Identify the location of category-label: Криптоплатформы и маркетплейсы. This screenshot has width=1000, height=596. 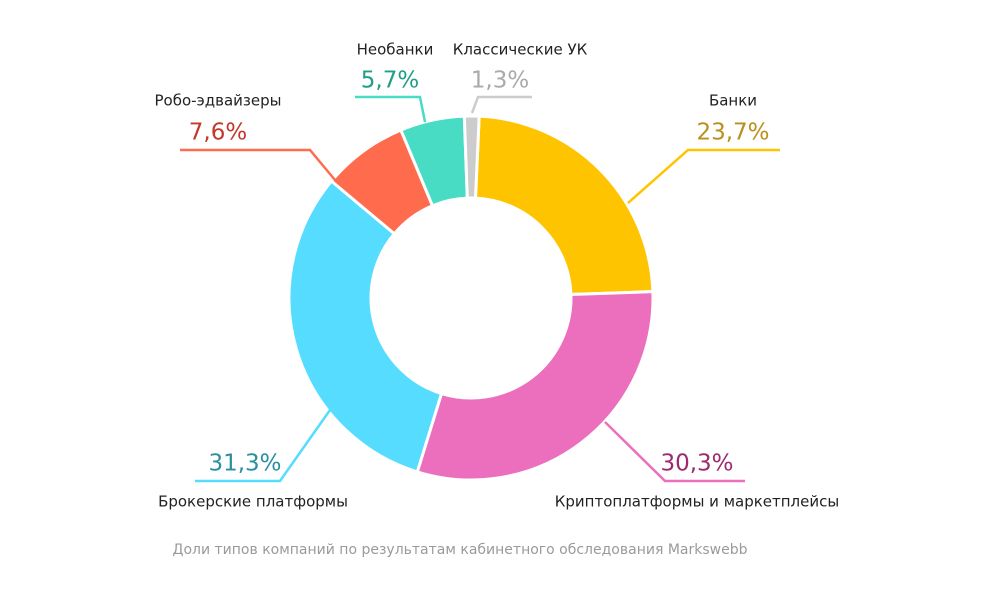
(697, 502).